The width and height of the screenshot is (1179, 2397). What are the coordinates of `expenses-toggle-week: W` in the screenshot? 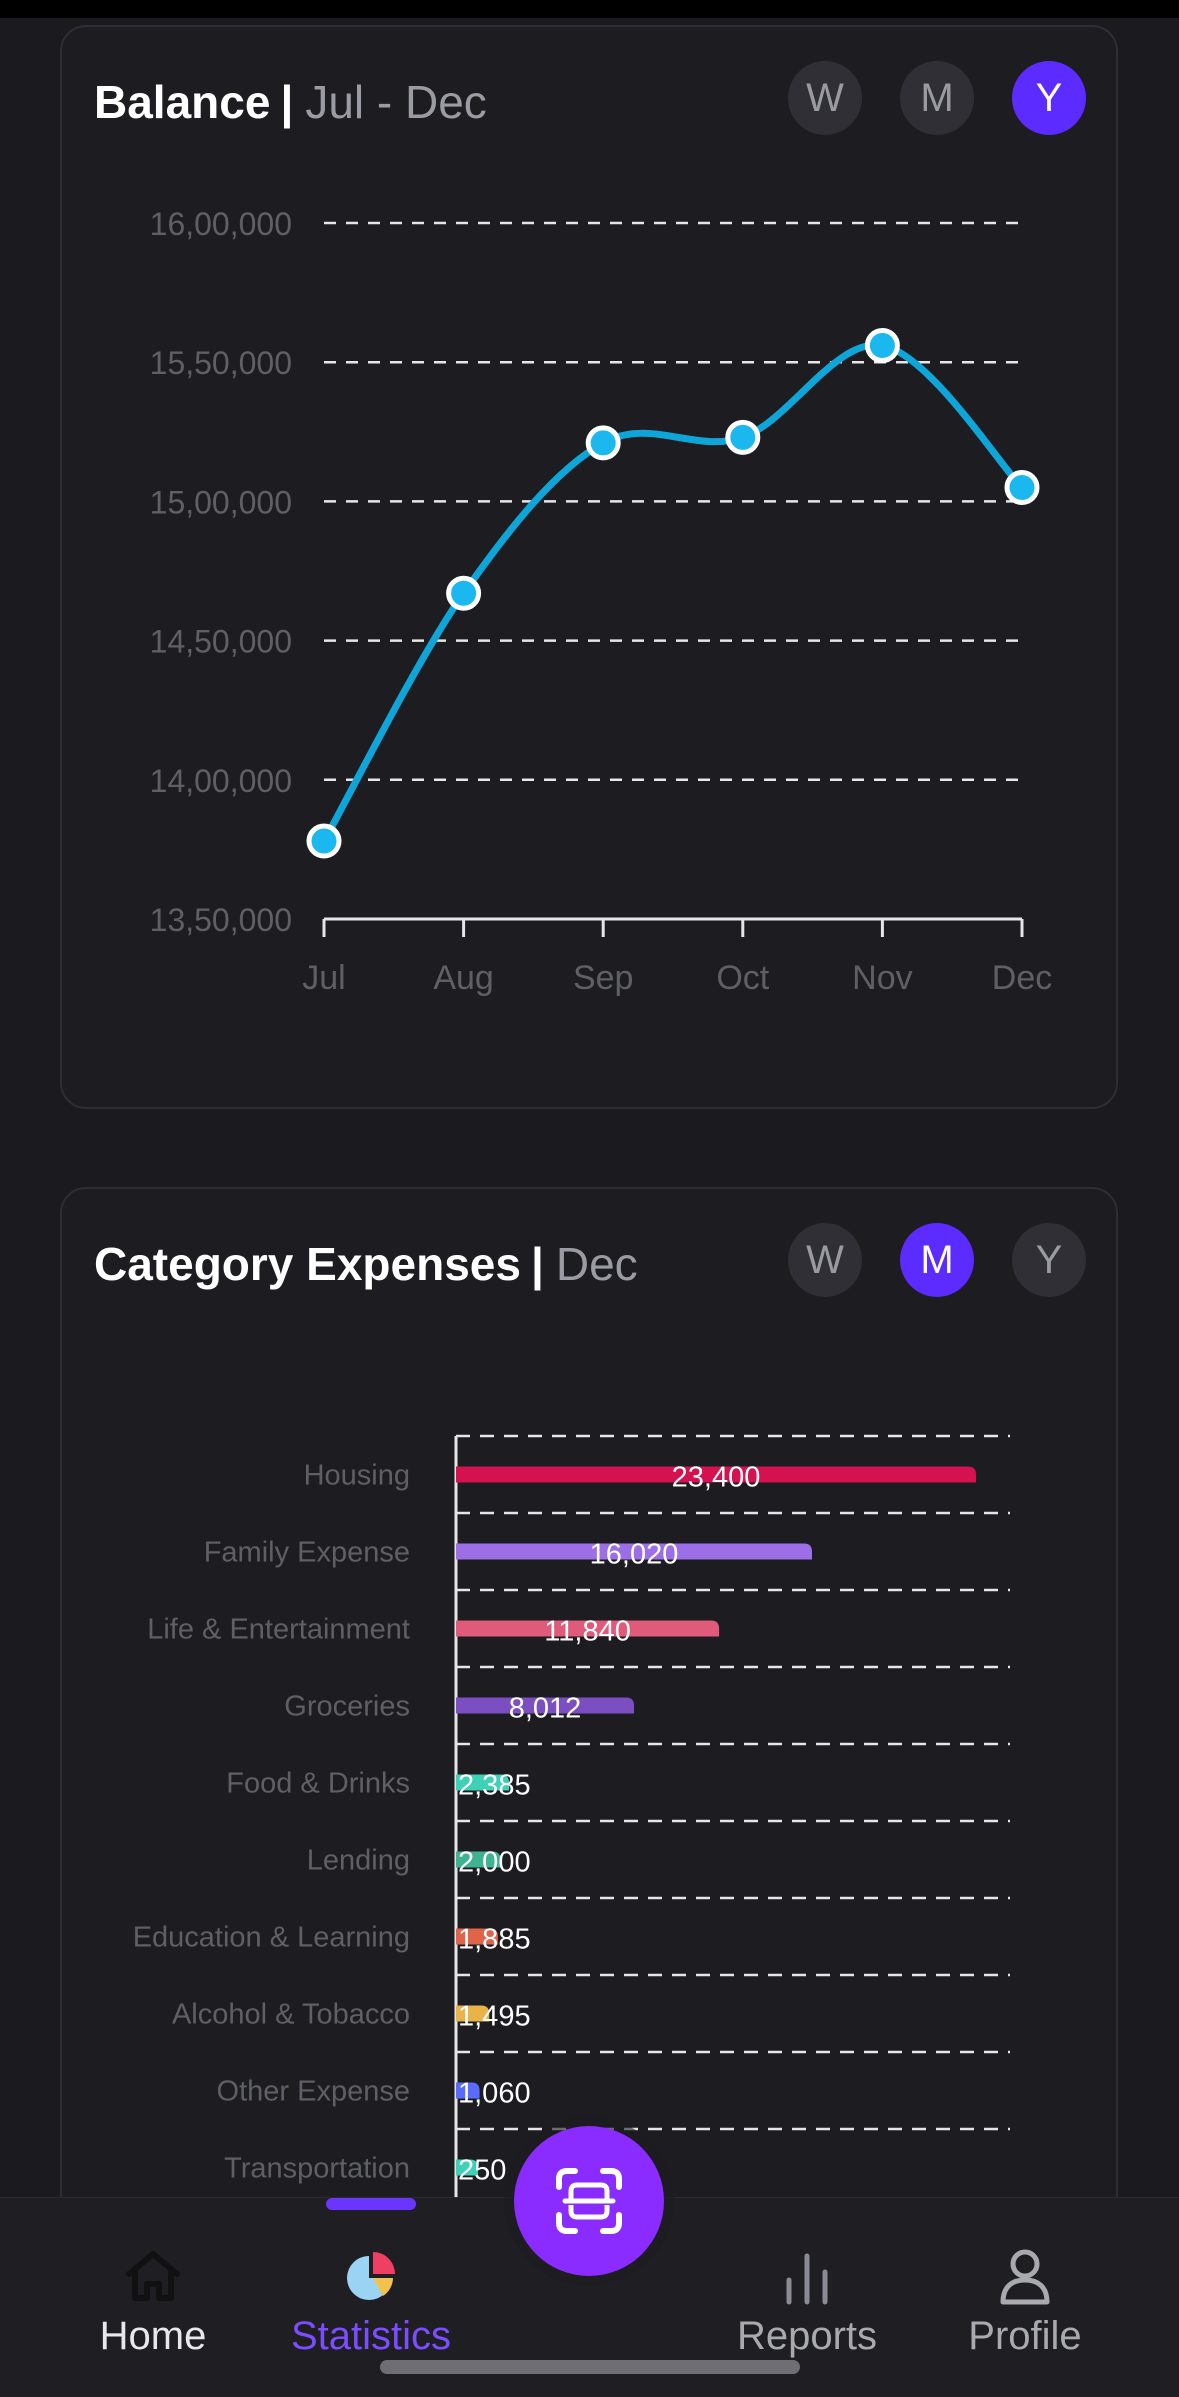 It's located at (825, 1260).